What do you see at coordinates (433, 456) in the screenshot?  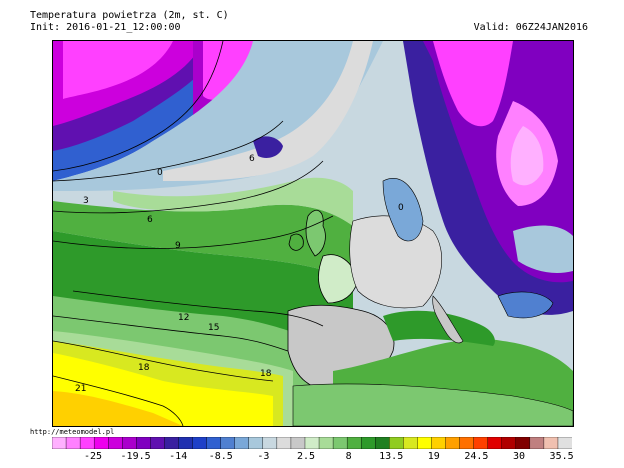 I see `color-scale-label: 19` at bounding box center [433, 456].